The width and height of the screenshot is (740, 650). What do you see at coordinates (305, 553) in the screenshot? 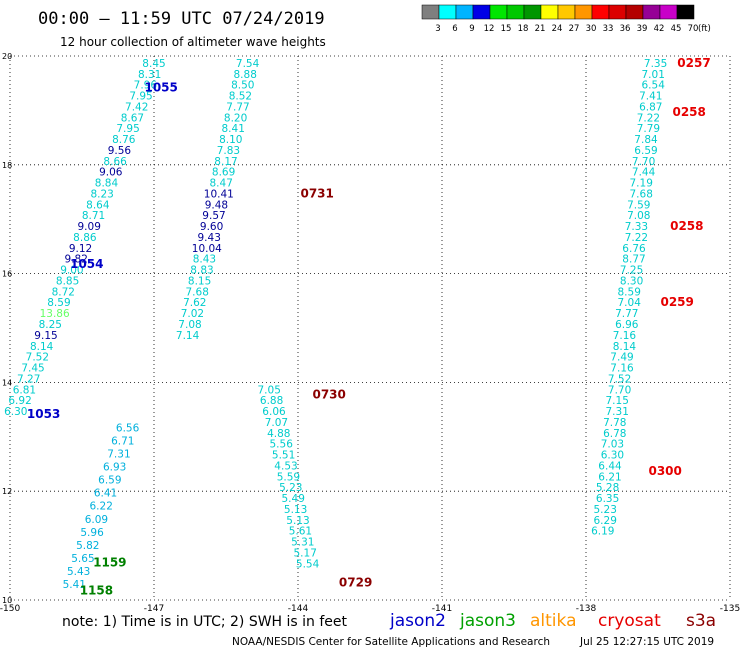
I see `wave-height-label: 5.17` at bounding box center [305, 553].